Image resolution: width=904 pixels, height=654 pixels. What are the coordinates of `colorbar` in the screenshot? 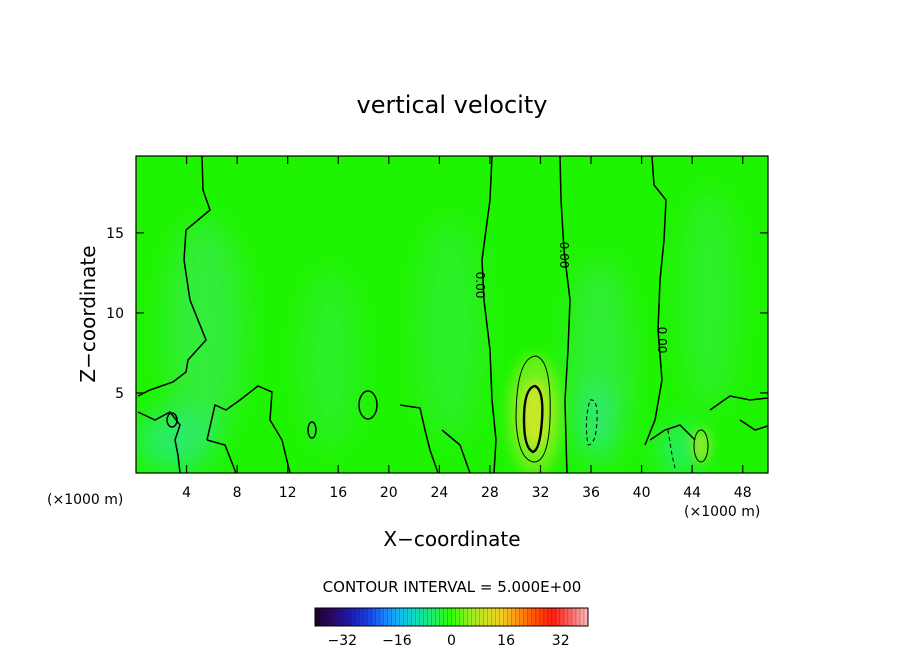 It's located at (451, 617).